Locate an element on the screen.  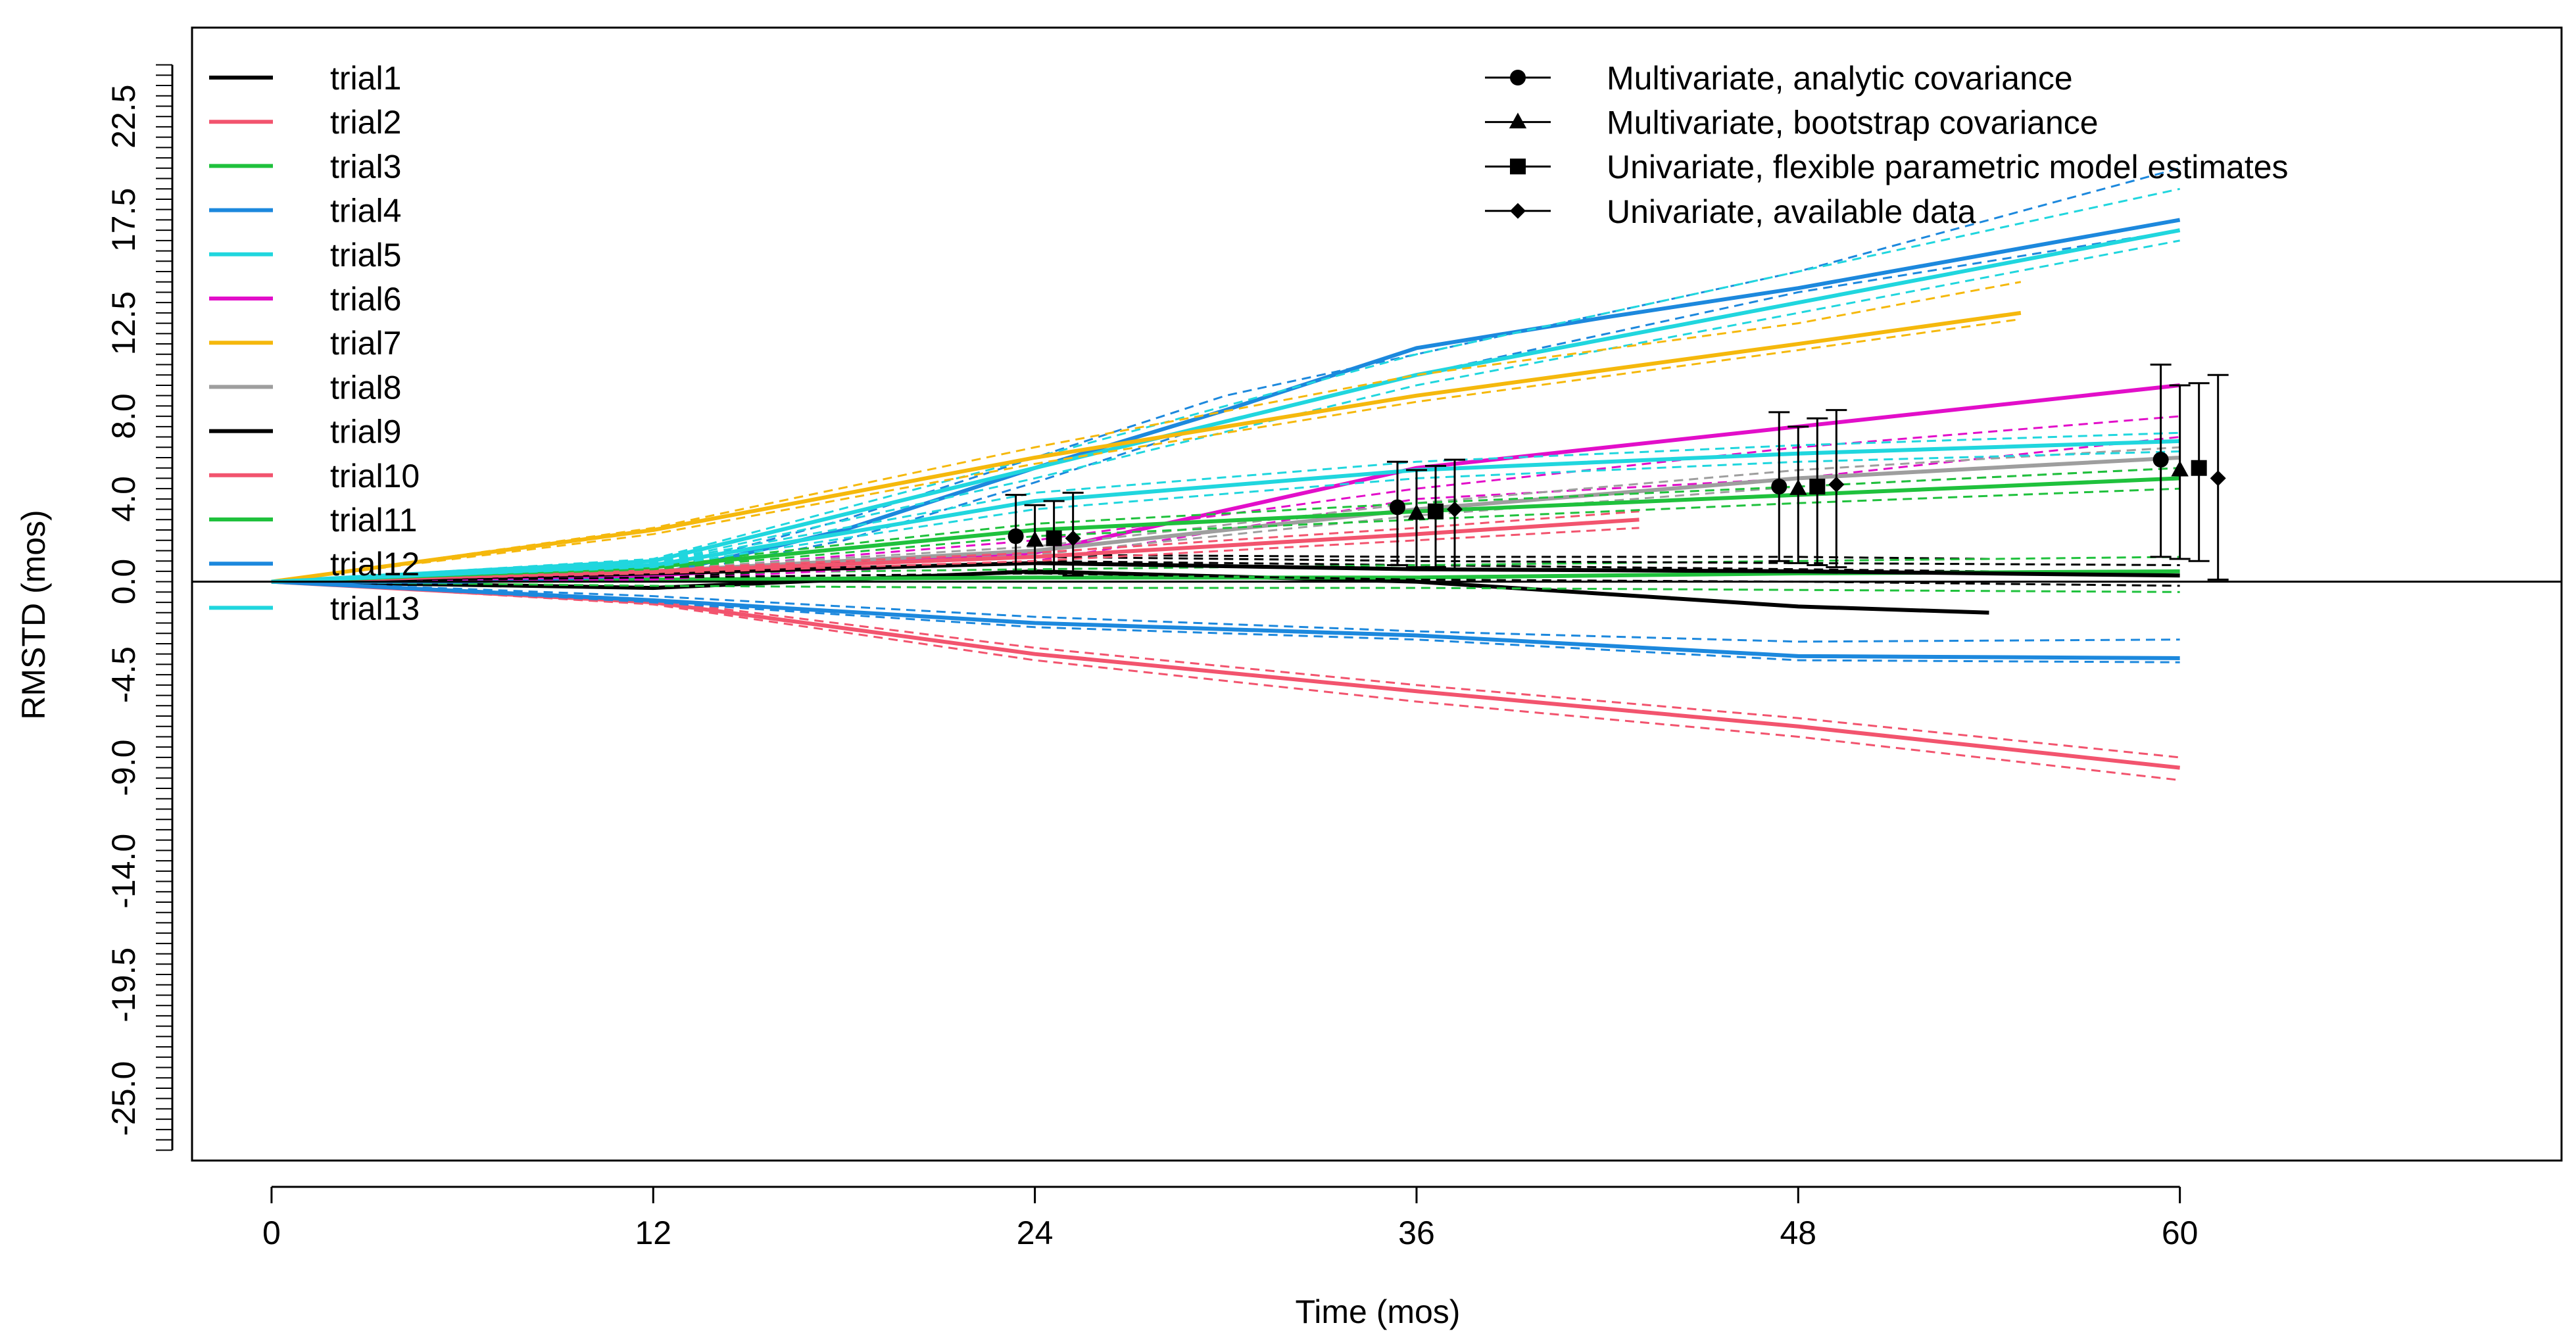
legend-label-estimate: Multivariate, bootstrap covariance is located at coordinates (1853, 123).